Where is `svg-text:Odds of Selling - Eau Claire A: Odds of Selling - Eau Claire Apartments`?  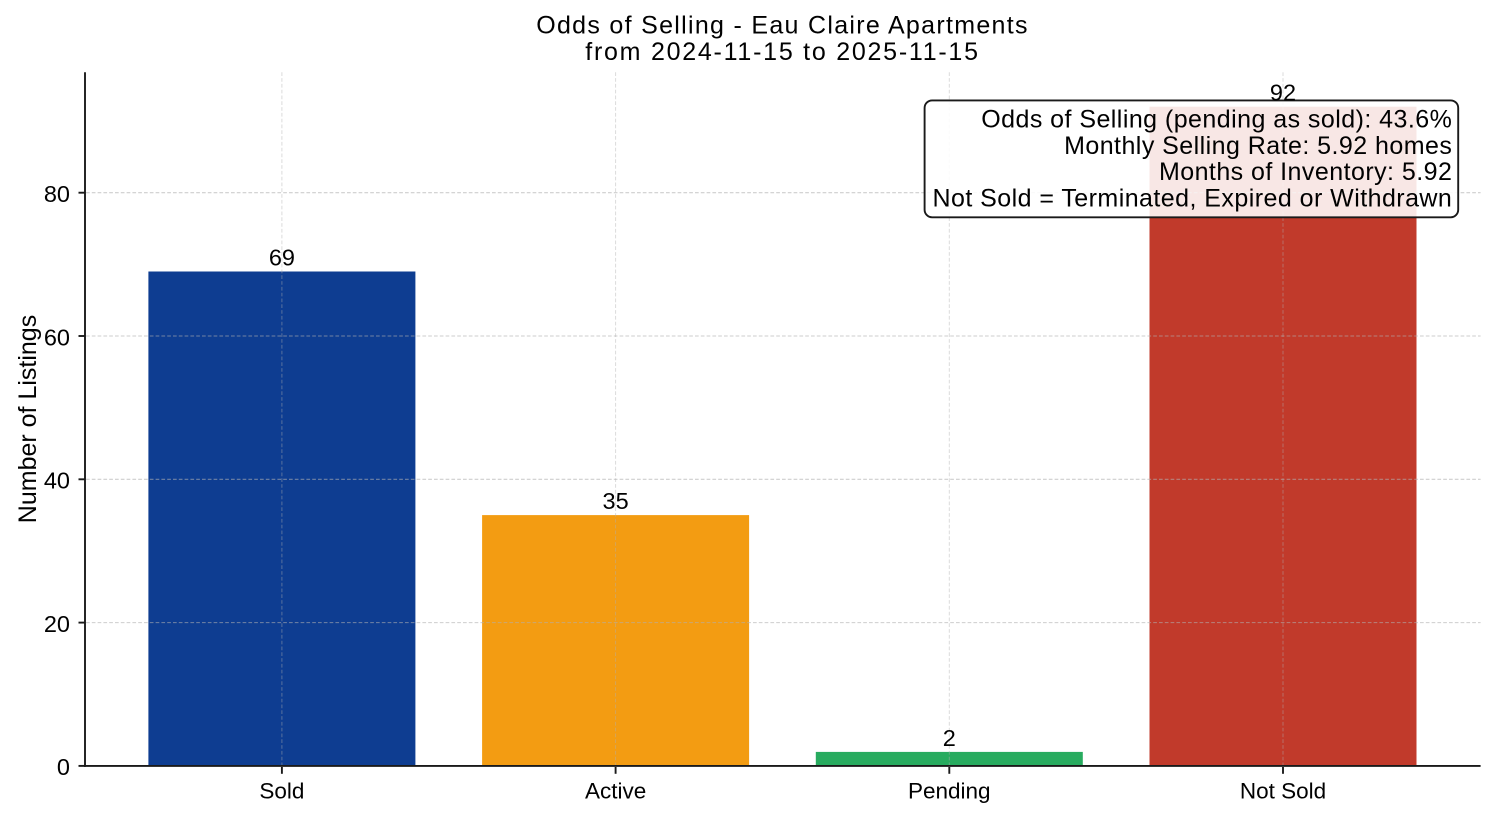 svg-text:Odds of Selling - Eau Claire A: Odds of Selling - Eau Claire Apartments is located at coordinates (782, 26).